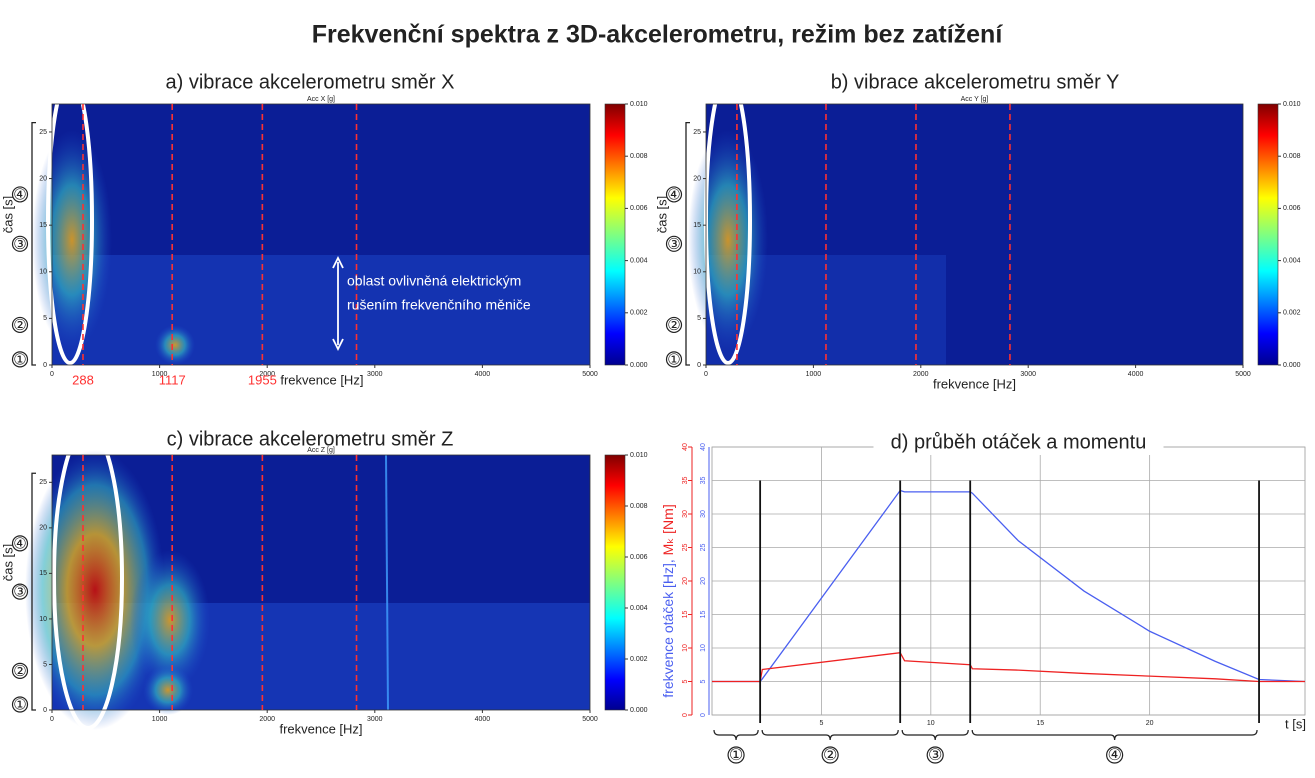 The height and width of the screenshot is (778, 1315). What do you see at coordinates (639, 365) in the screenshot?
I see `colorbar-tick-label: 0.000` at bounding box center [639, 365].